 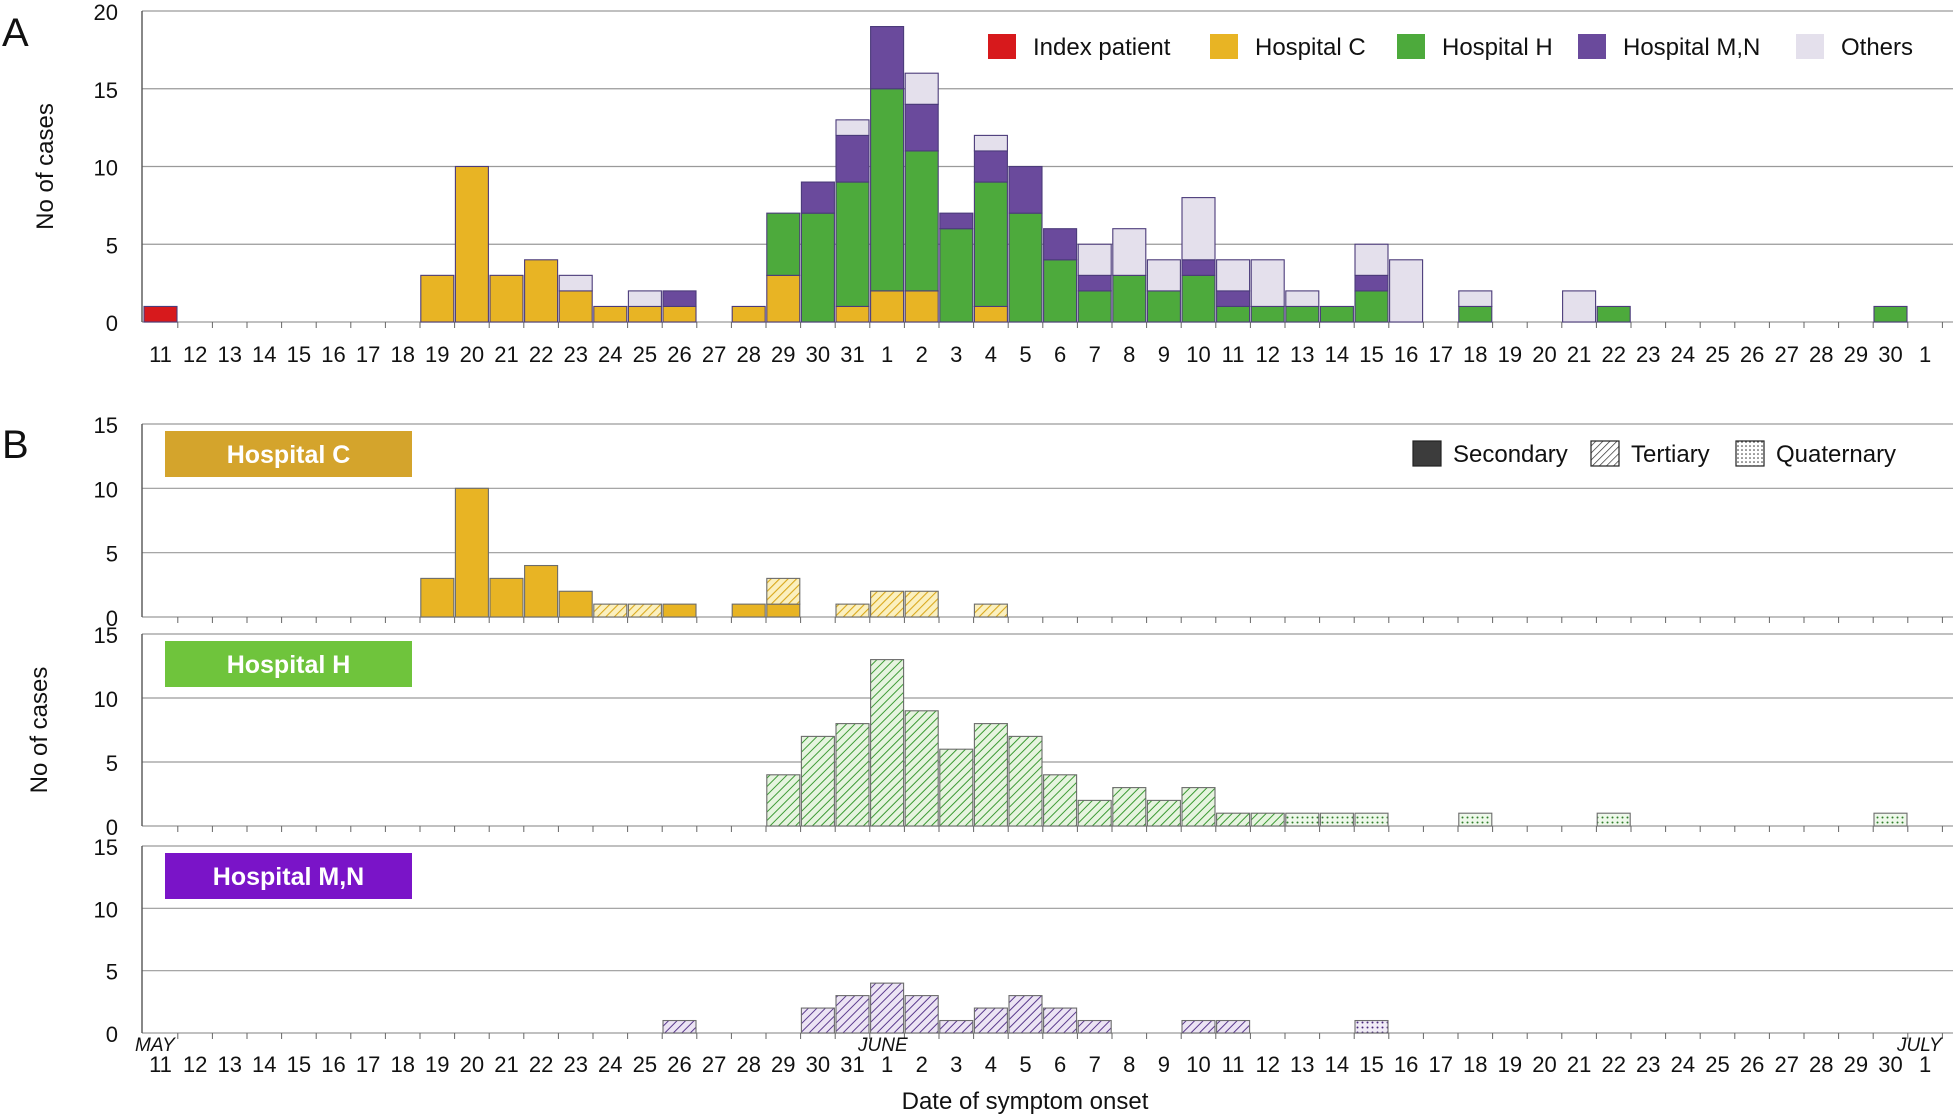 I want to click on panel-a-ytick-label: 10, so click(x=106, y=168).